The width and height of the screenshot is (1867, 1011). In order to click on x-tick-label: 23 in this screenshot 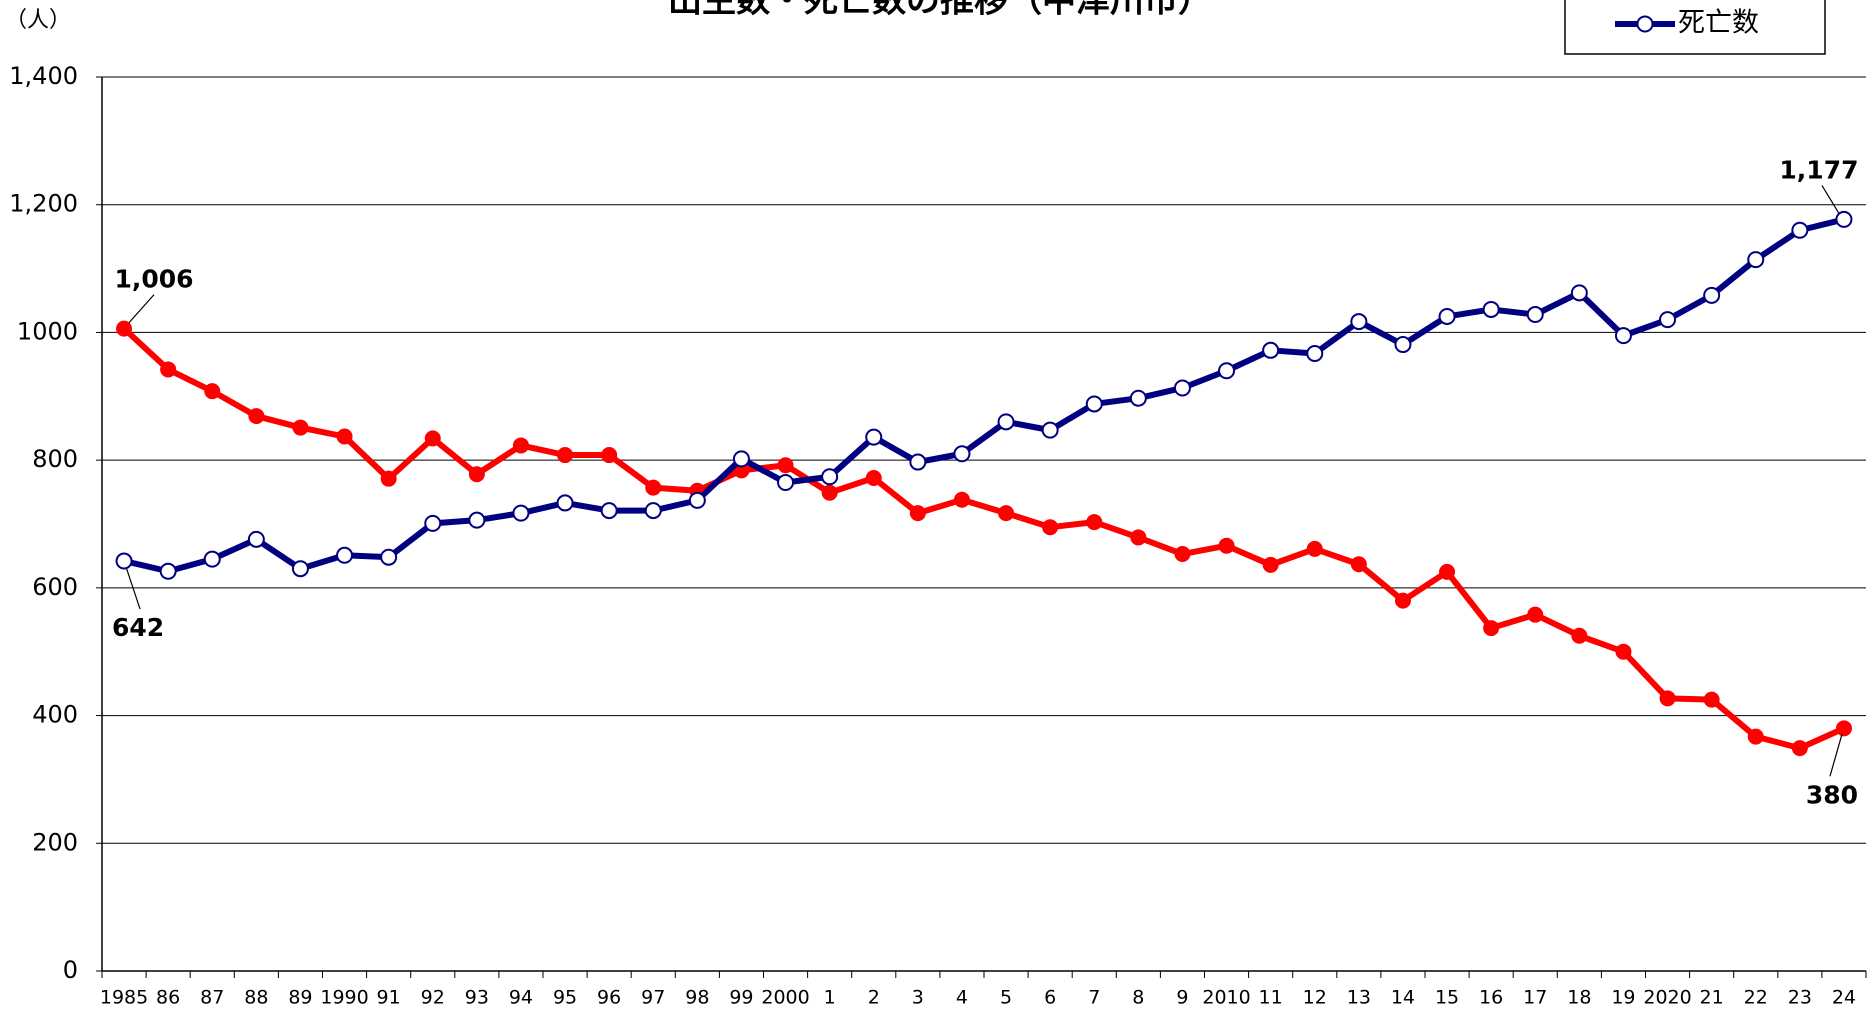, I will do `click(1800, 998)`.